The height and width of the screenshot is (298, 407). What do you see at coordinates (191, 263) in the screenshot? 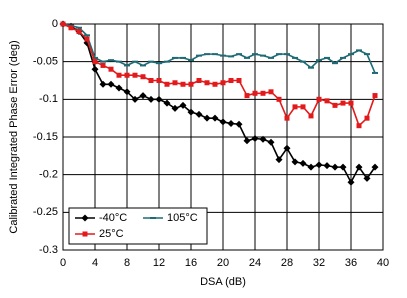
I see `x-tick-label: 16` at bounding box center [191, 263].